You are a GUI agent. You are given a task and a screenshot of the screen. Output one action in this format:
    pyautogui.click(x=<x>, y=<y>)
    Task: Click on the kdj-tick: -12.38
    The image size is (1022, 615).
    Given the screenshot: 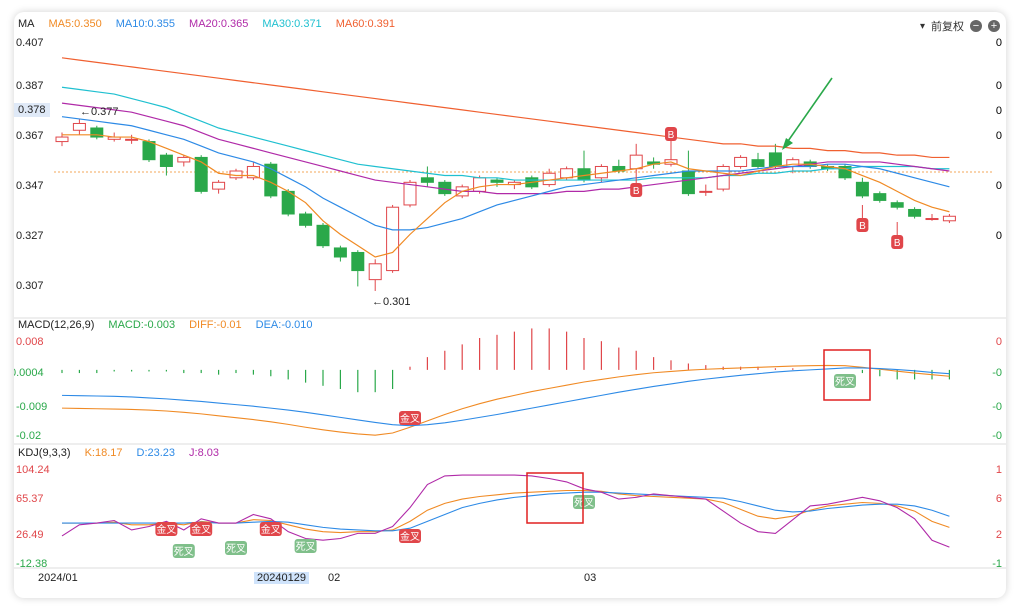 What is the action you would take?
    pyautogui.click(x=32, y=564)
    